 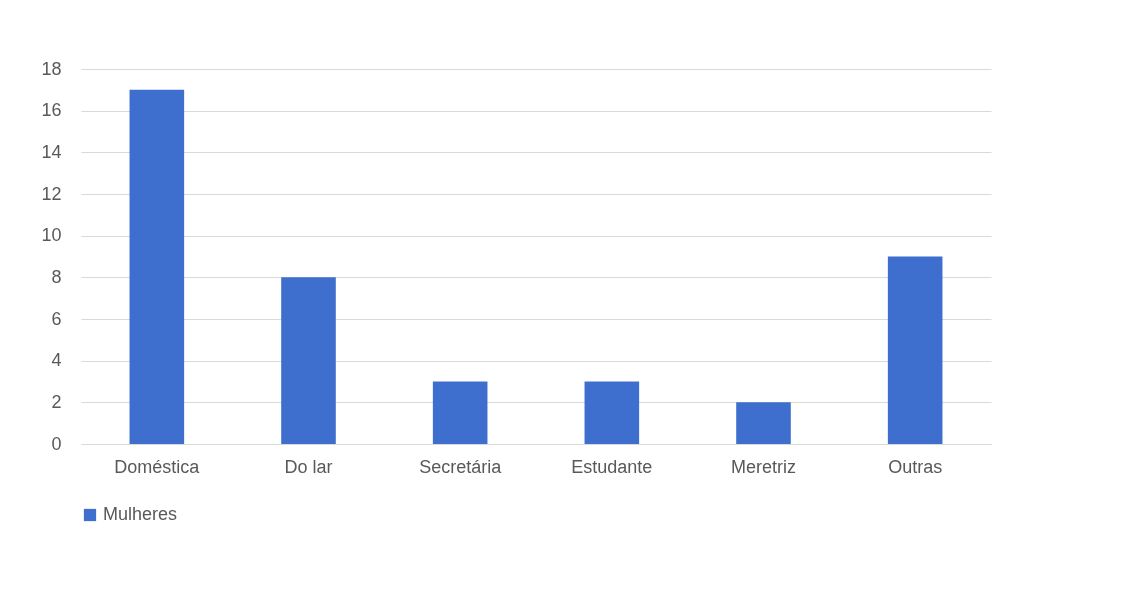 I want to click on legend-label: Mulheres, so click(x=140, y=514).